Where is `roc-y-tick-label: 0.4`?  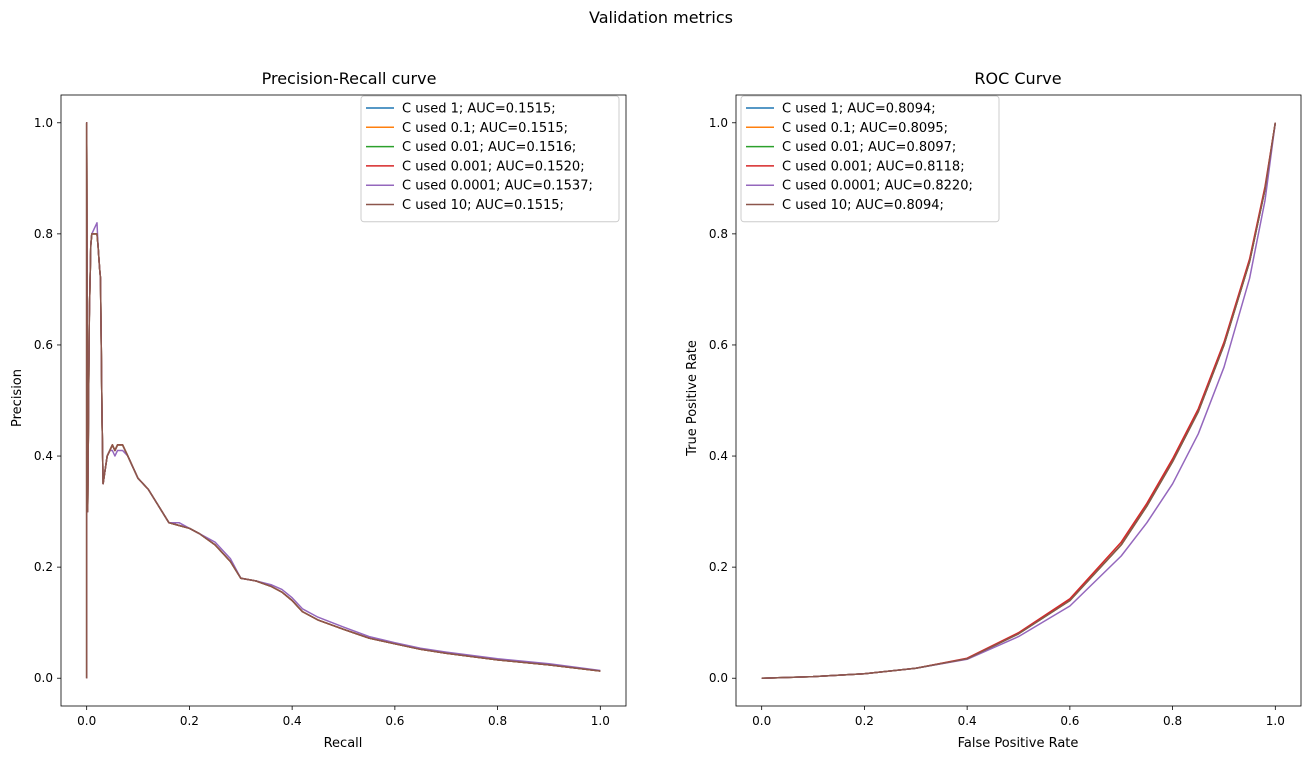 roc-y-tick-label: 0.4 is located at coordinates (718, 456).